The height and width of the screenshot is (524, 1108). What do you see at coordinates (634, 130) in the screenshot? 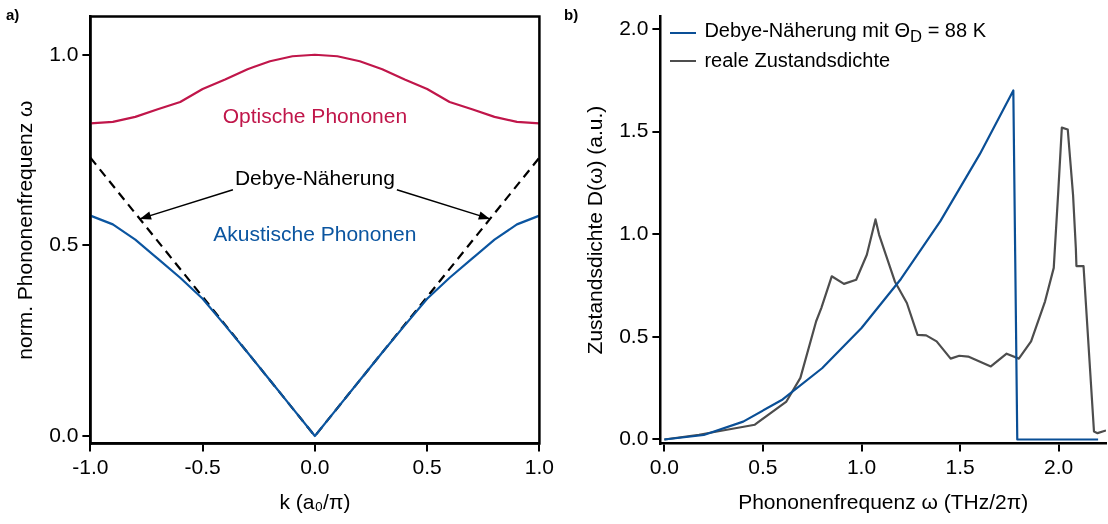
I see `y-tick-label: 1.5` at bounding box center [634, 130].